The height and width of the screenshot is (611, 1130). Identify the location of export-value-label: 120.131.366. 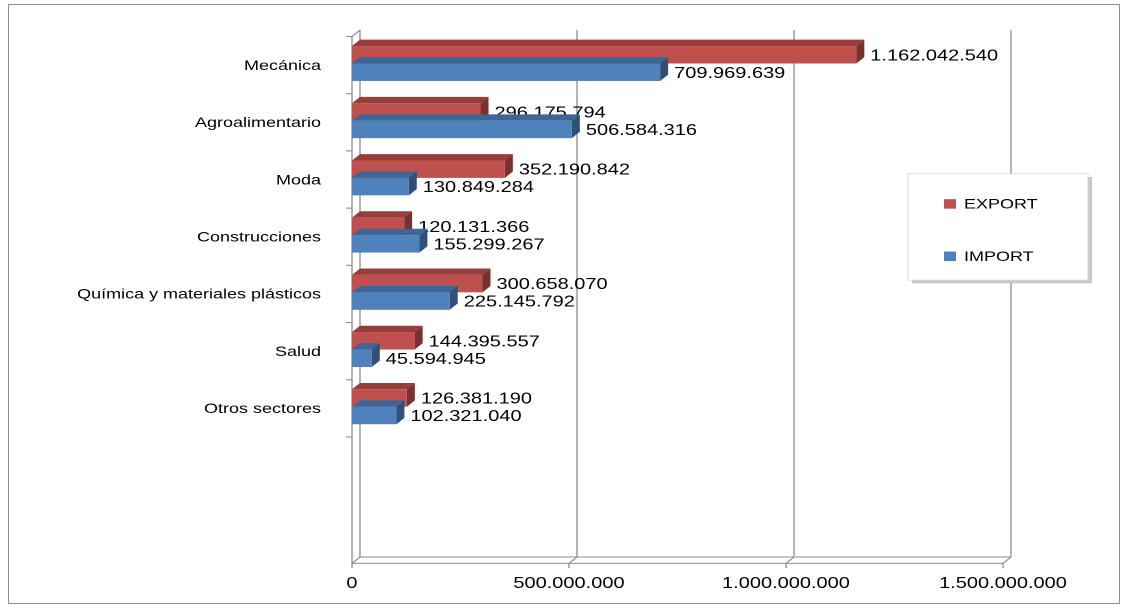
(473, 227).